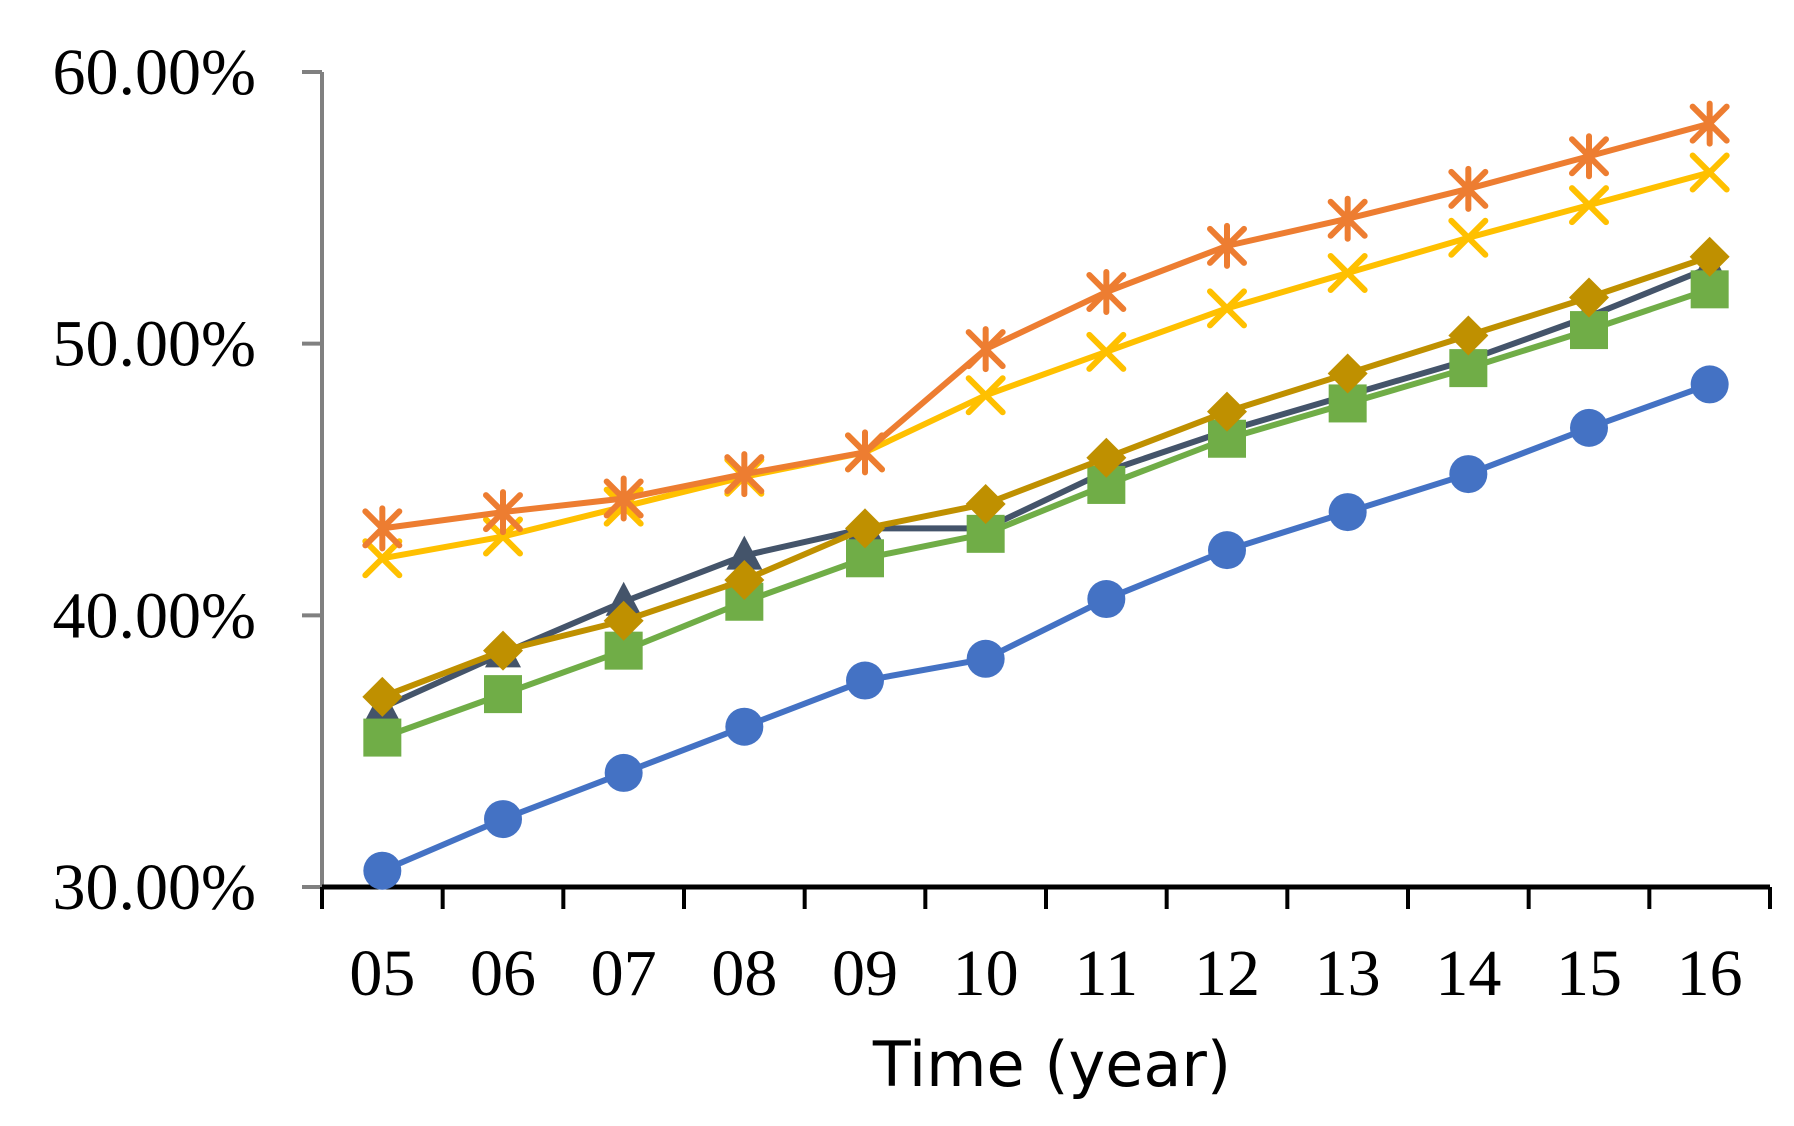  I want to click on x-tick-label: 06, so click(503, 973).